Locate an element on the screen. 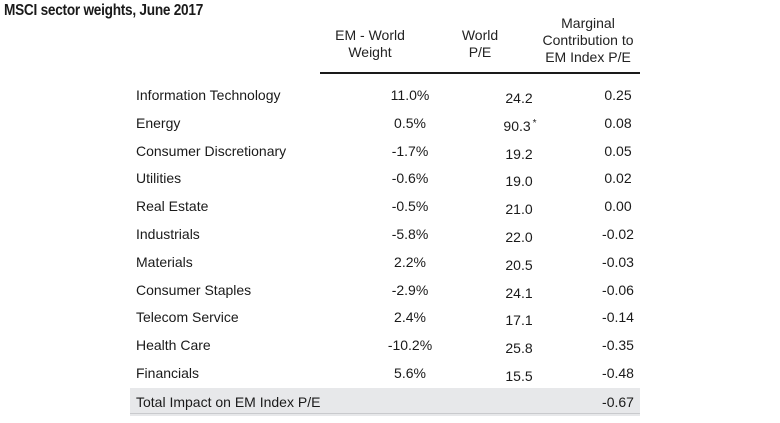 The height and width of the screenshot is (423, 780). pe-value: 90.3 * is located at coordinates (520, 125).